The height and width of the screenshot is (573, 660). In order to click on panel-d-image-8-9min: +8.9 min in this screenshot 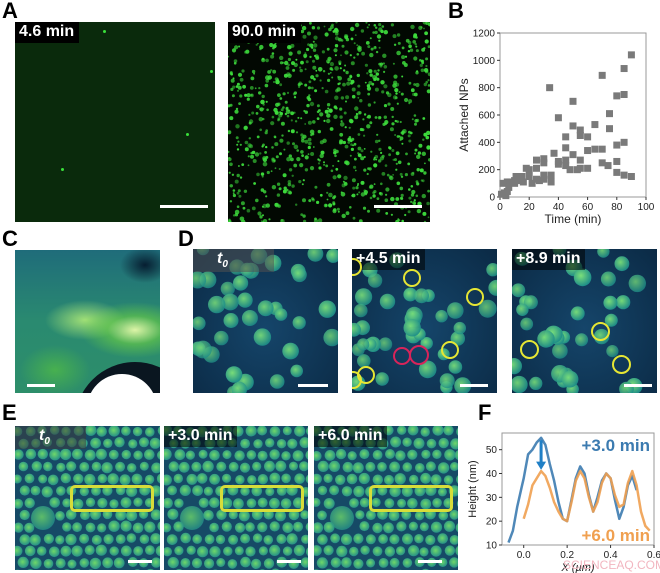, I will do `click(584, 321)`.